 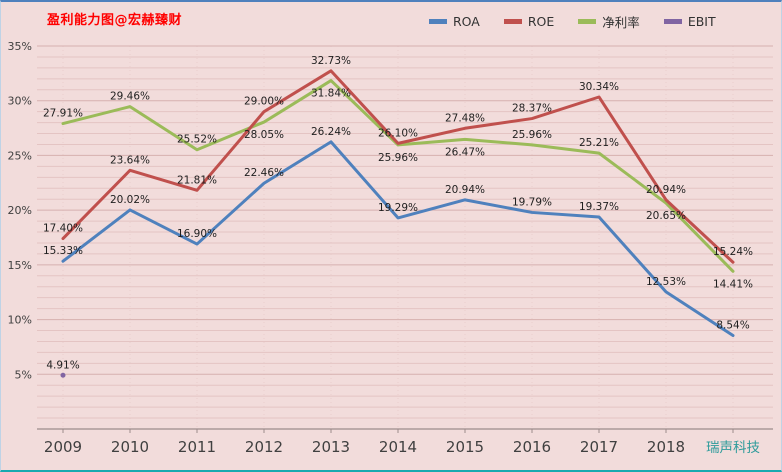 What do you see at coordinates (701, 21) in the screenshot?
I see `legend-label-ebit: EBIT` at bounding box center [701, 21].